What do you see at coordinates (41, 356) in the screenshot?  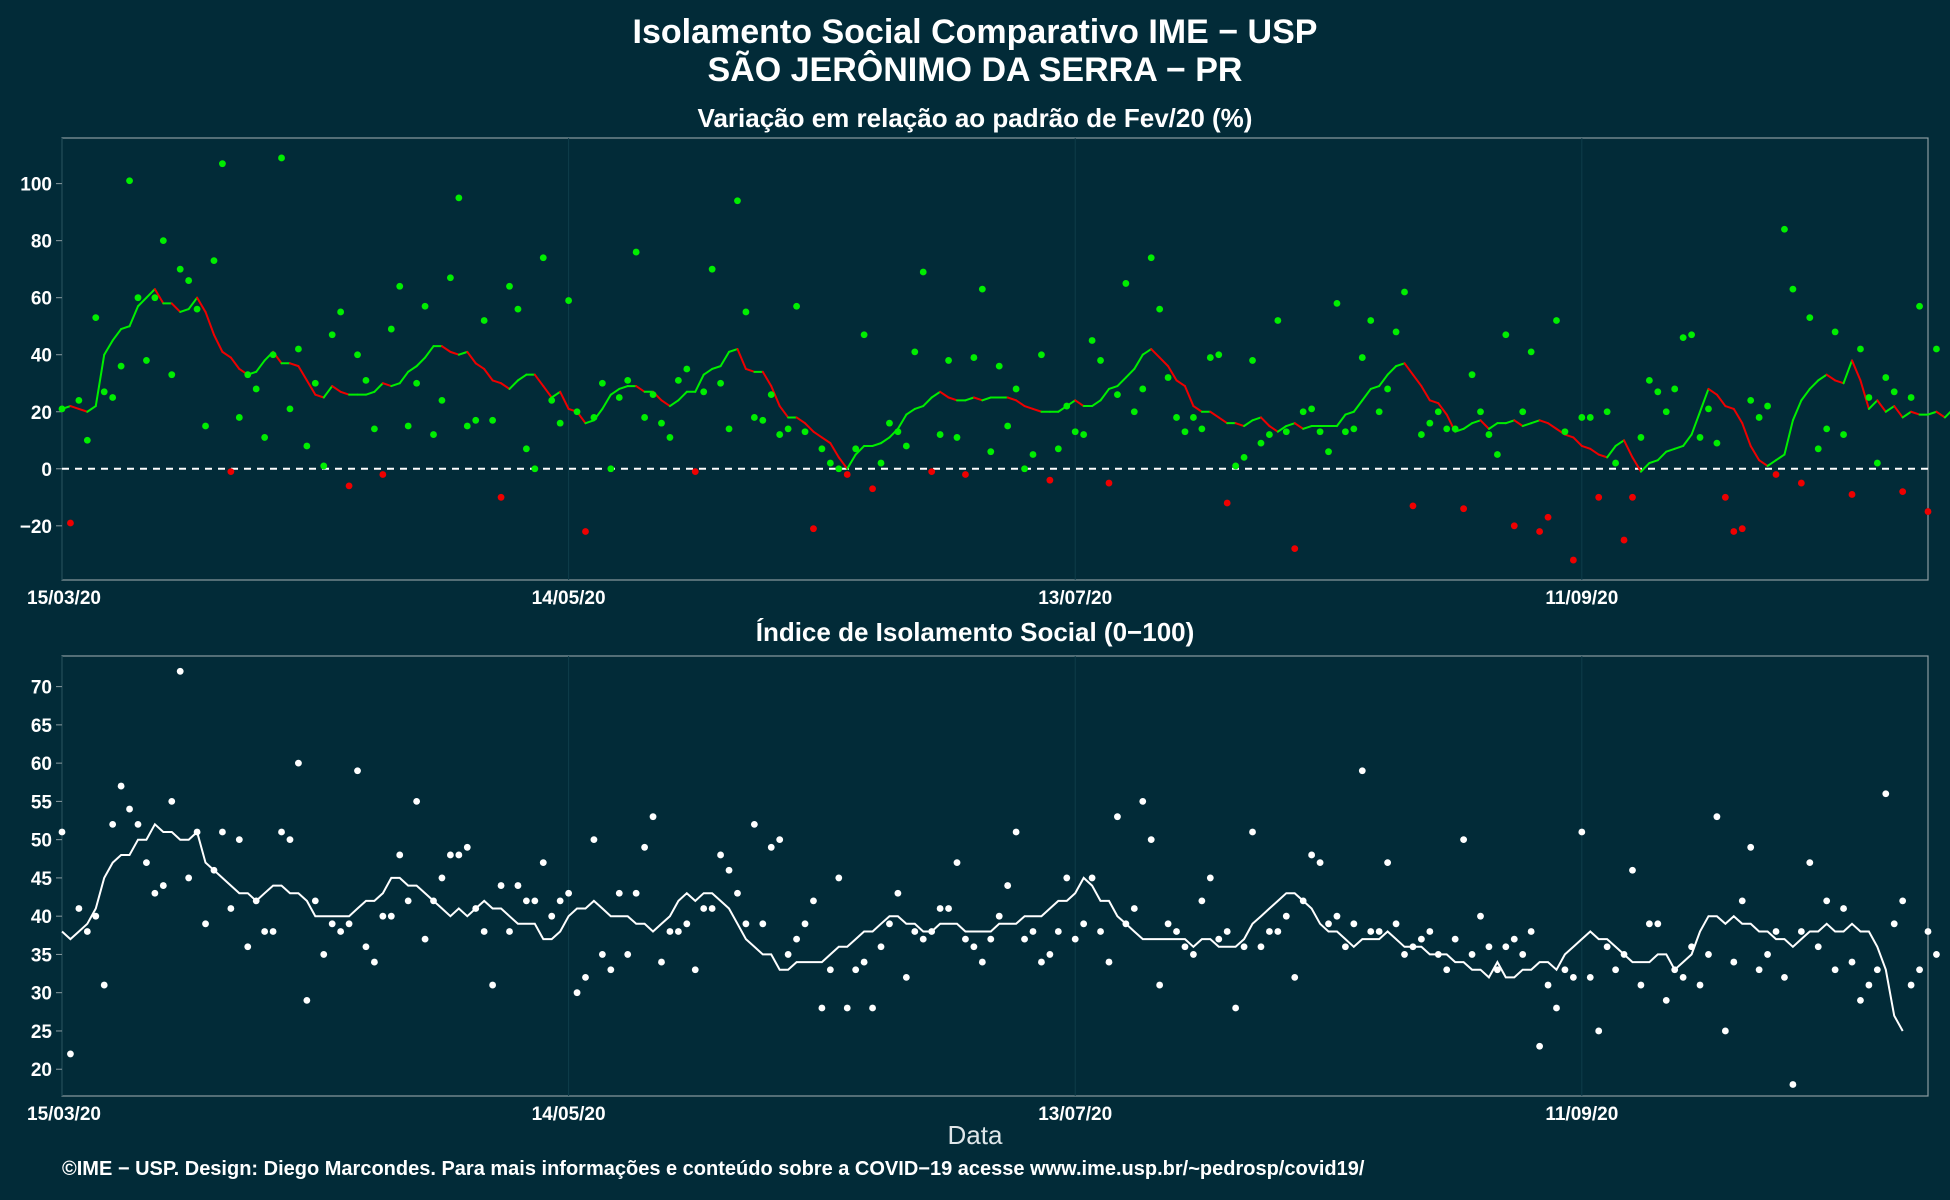 I see `variation-y-tick-label: 40` at bounding box center [41, 356].